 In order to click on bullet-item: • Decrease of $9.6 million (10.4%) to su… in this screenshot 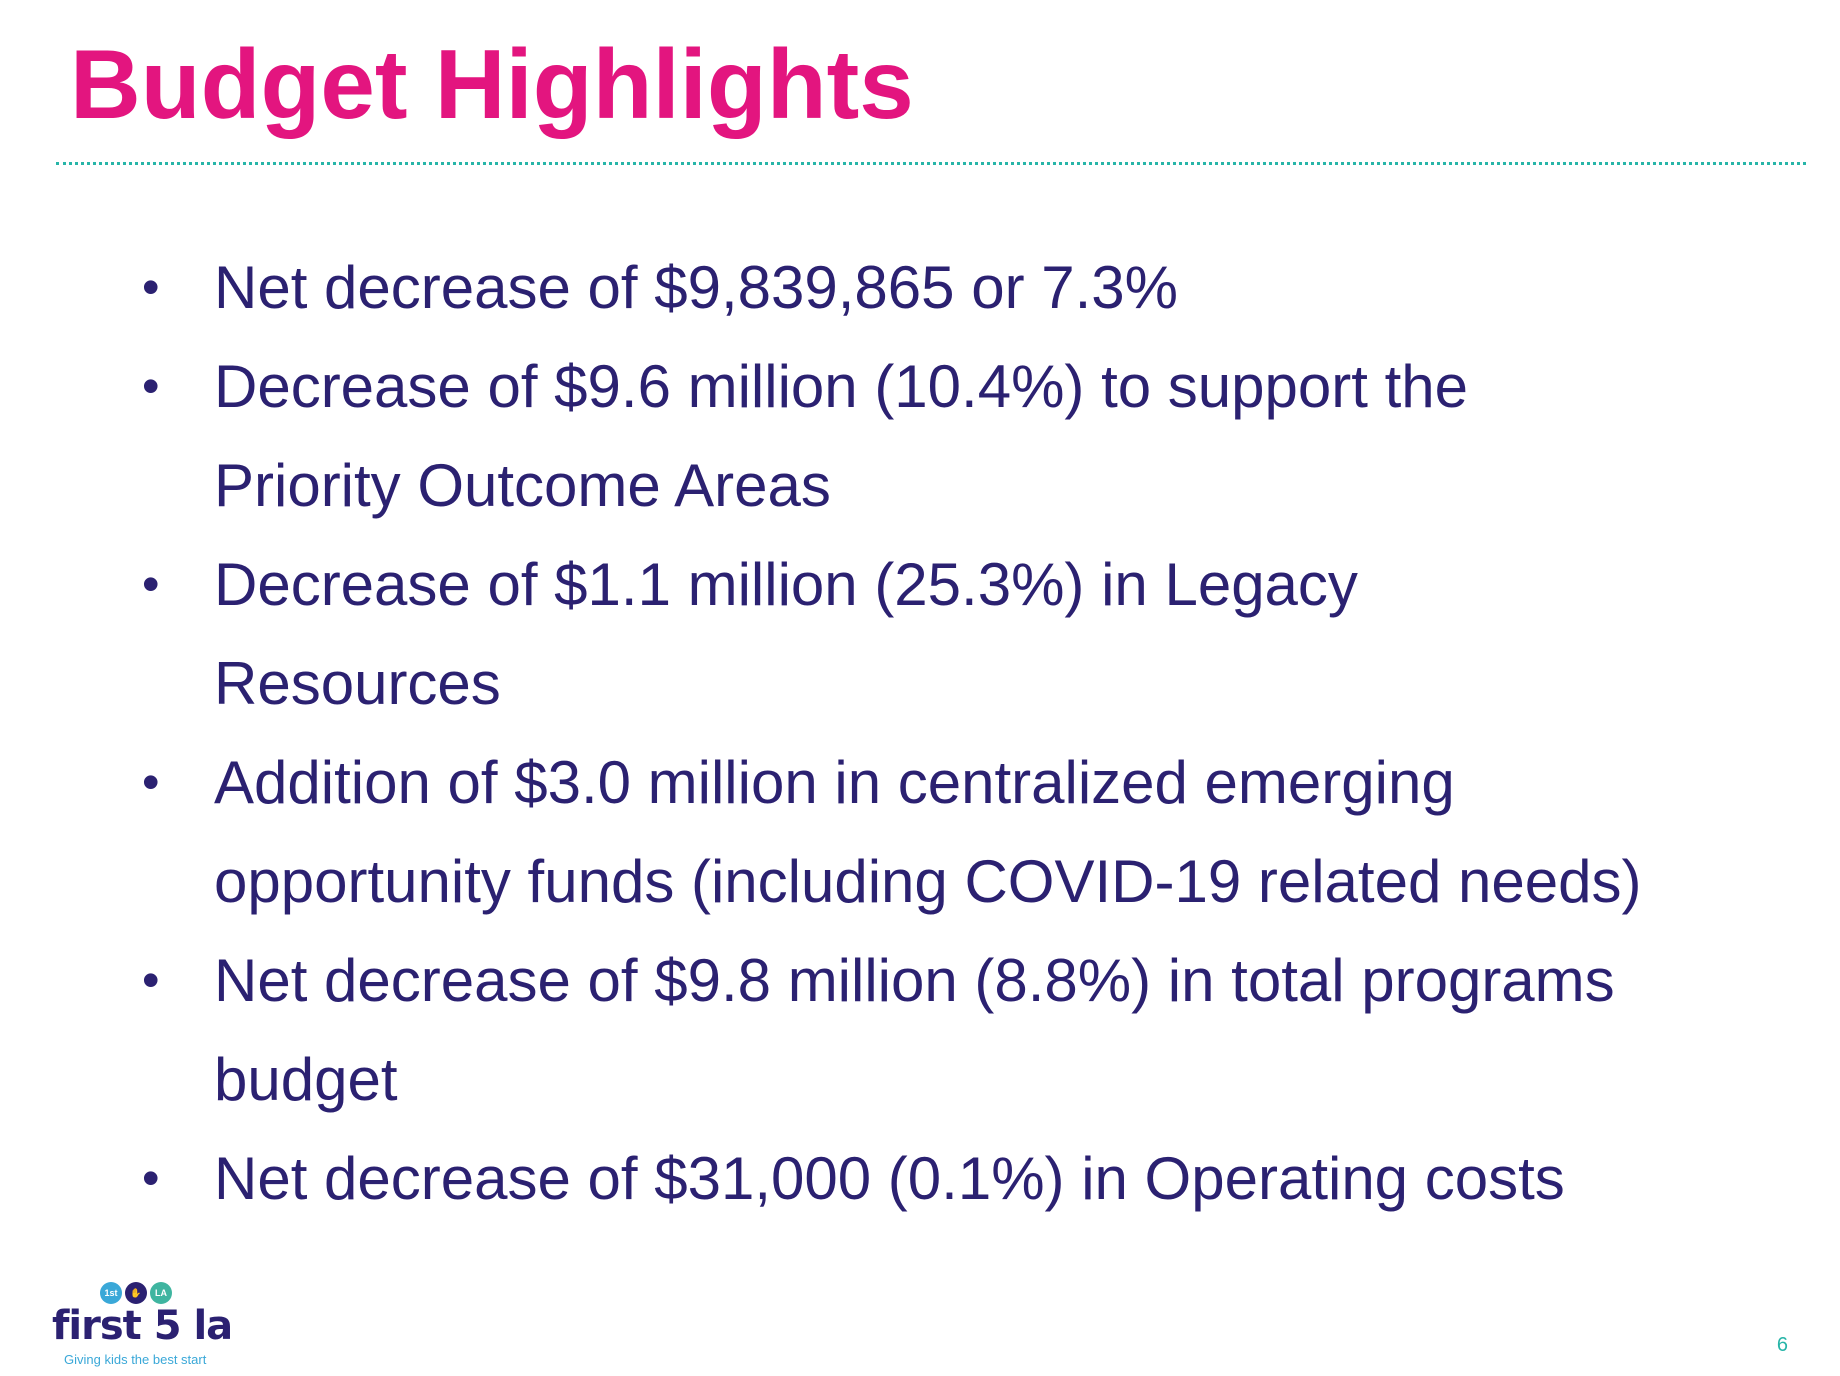, I will do `click(940, 436)`.